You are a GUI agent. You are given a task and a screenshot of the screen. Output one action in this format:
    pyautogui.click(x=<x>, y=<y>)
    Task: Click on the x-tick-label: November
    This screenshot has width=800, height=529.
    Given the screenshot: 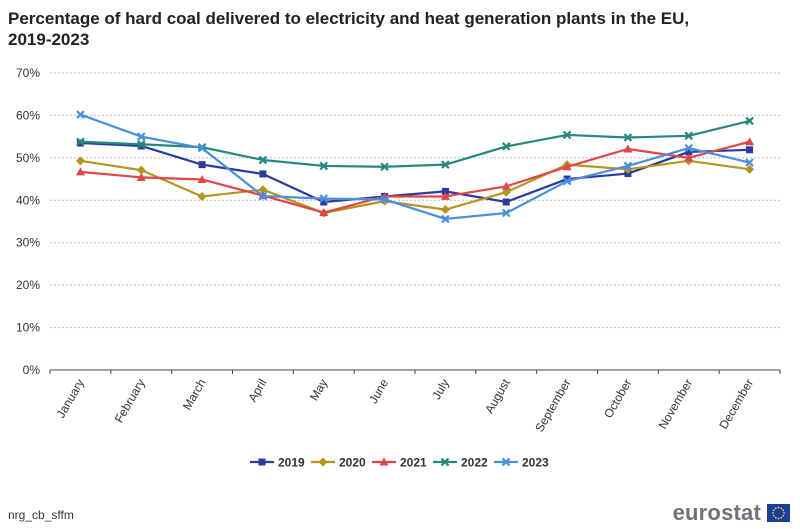 What is the action you would take?
    pyautogui.click(x=676, y=404)
    